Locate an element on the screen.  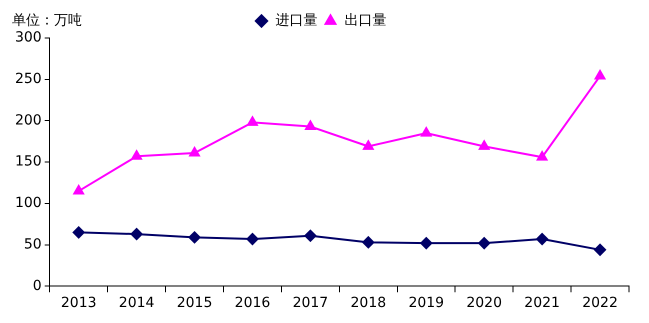
y-tick-label: 200 is located at coordinates (28, 120).